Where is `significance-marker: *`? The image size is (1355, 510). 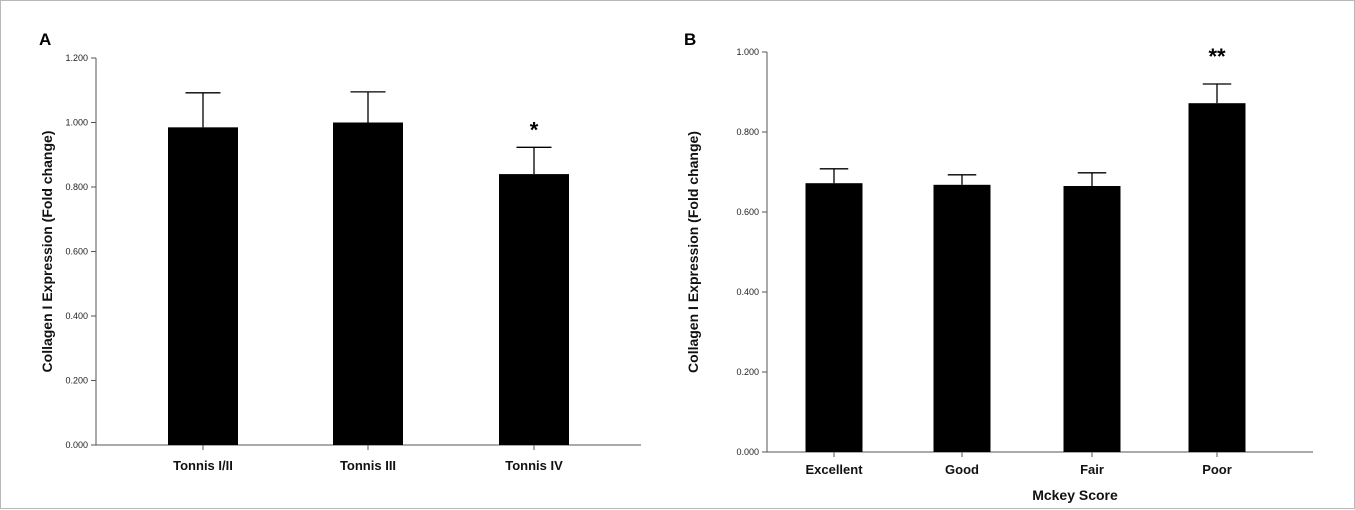
significance-marker: * is located at coordinates (534, 129).